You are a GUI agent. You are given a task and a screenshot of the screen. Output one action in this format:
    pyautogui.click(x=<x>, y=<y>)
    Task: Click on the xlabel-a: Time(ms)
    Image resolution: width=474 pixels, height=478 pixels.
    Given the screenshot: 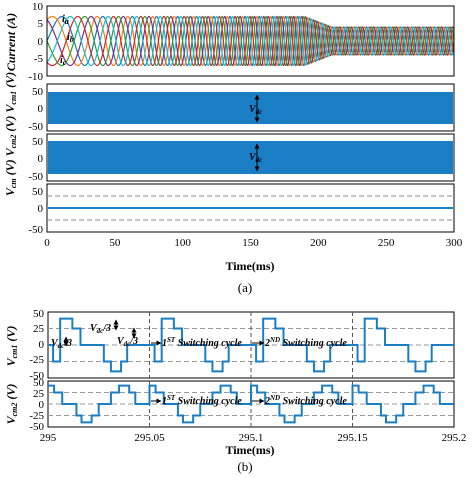 What is the action you would take?
    pyautogui.click(x=249, y=266)
    